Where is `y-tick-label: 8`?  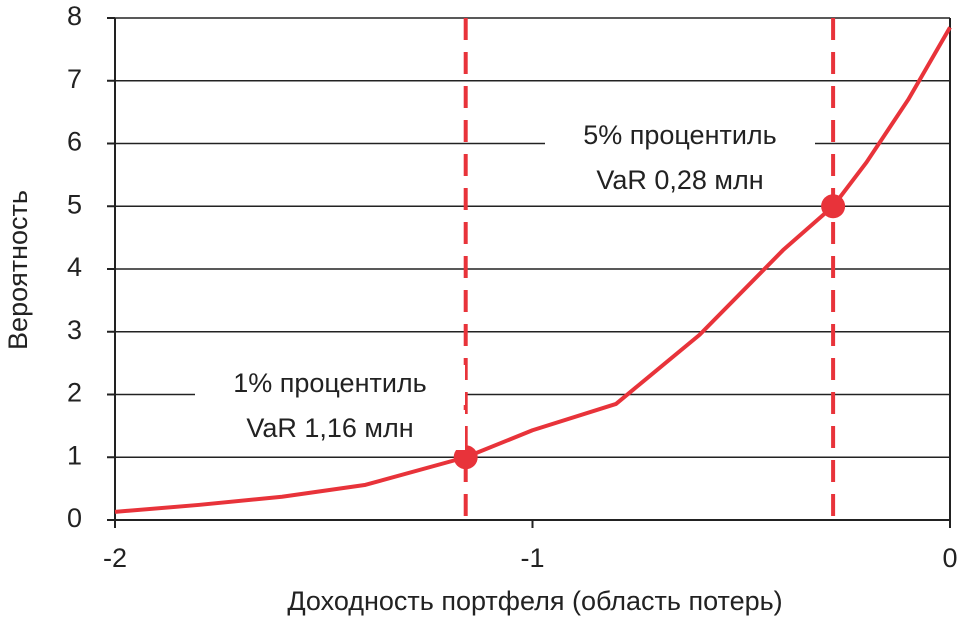
y-tick-label: 8 is located at coordinates (74, 16).